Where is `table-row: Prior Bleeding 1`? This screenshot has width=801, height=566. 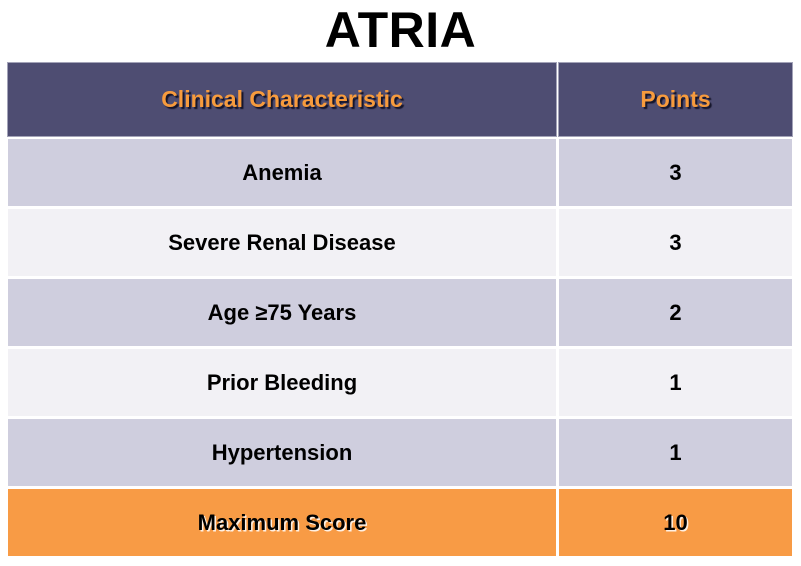 table-row: Prior Bleeding 1 is located at coordinates (400, 382).